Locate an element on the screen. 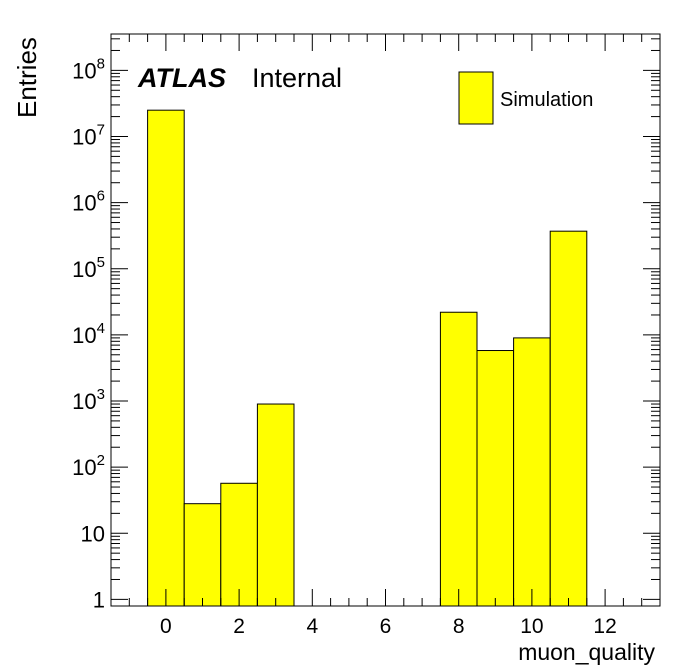 Image resolution: width=696 pixels, height=672 pixels. y-tick-label: 10⁴ is located at coordinates (88, 334).